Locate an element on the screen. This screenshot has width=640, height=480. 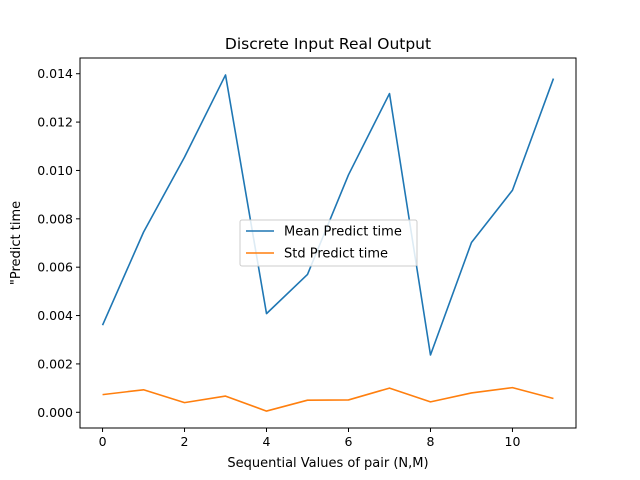
y-tick-label: 0.014 is located at coordinates (55, 73).